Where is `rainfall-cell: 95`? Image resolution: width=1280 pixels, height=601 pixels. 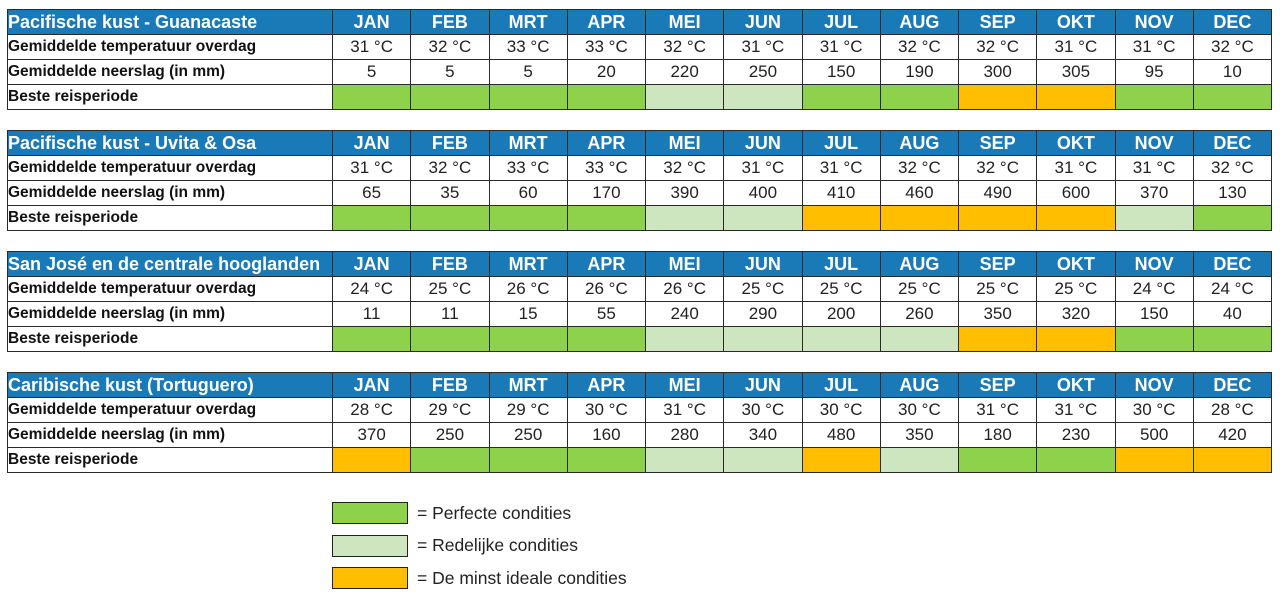
rainfall-cell: 95 is located at coordinates (1154, 72).